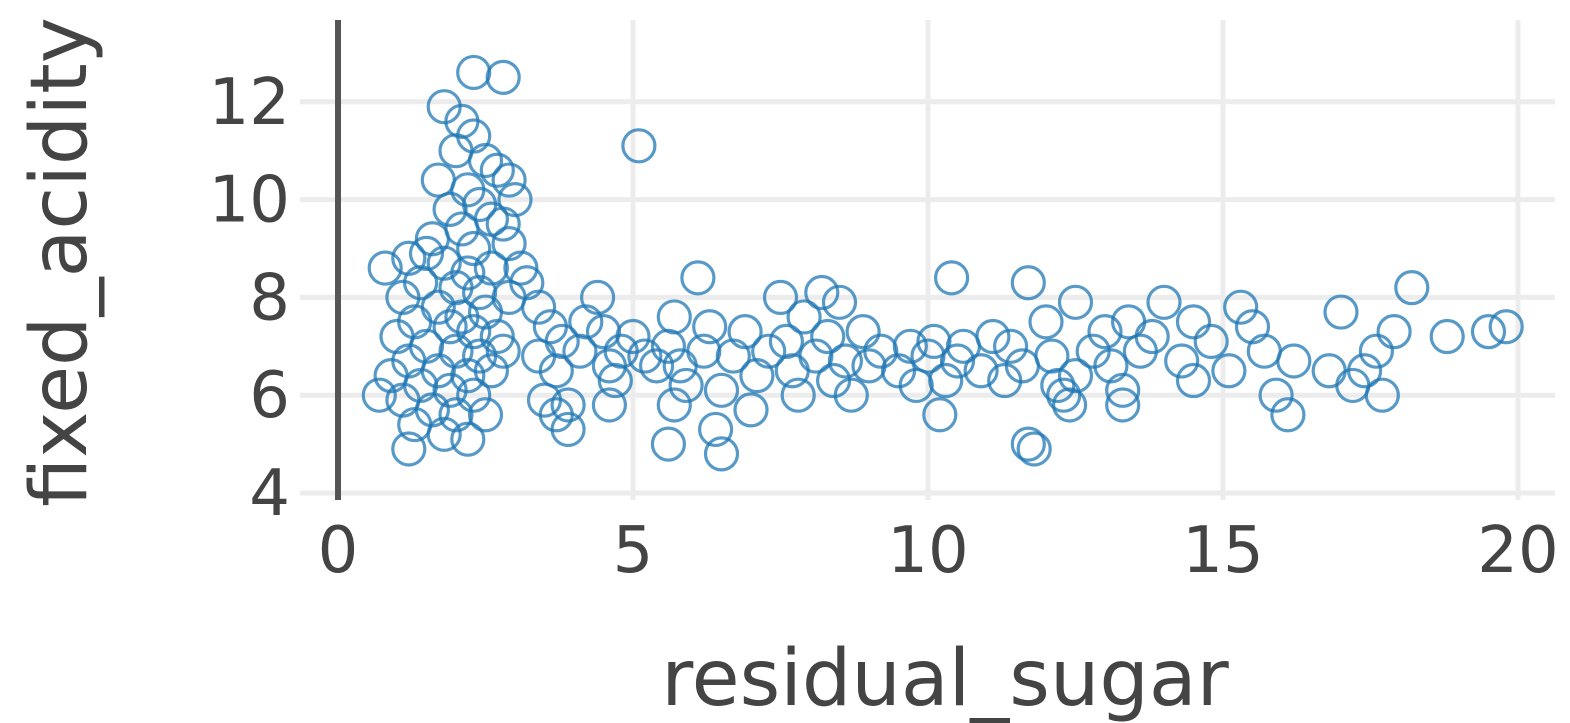 Image resolution: width=1570 pixels, height=723 pixels. What do you see at coordinates (60, 262) in the screenshot?
I see `y-axis-title: fixed_acidity` at bounding box center [60, 262].